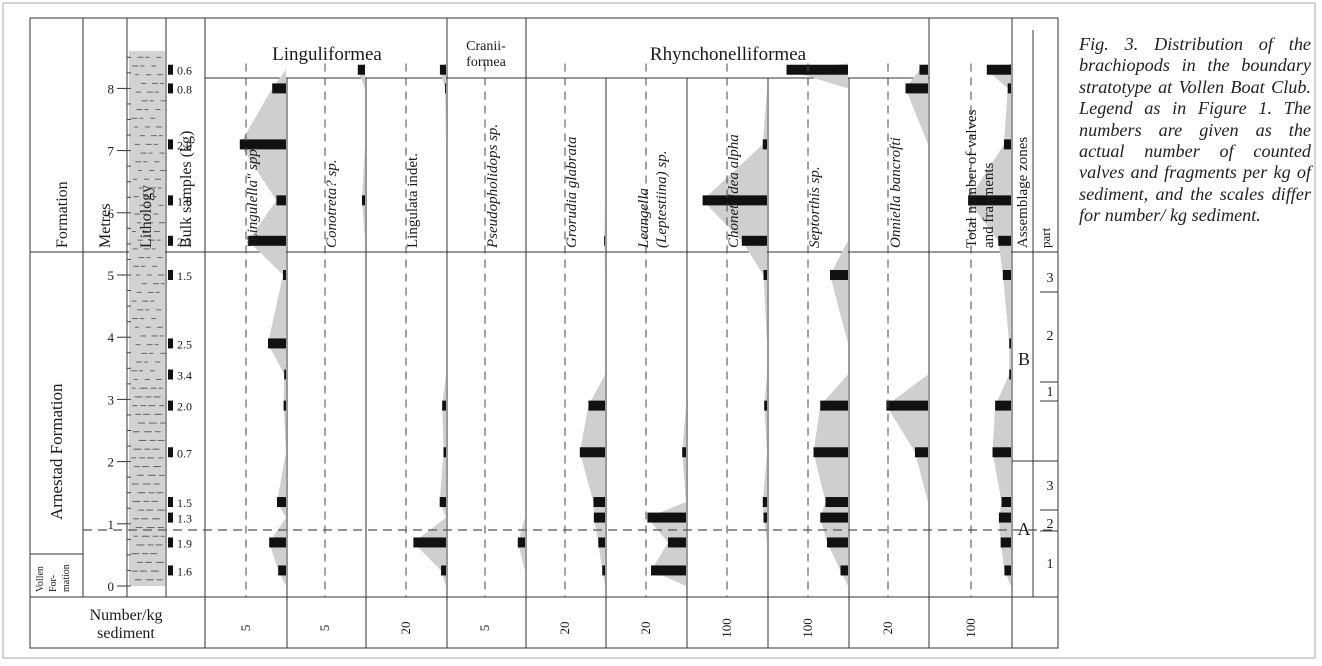  What do you see at coordinates (184, 571) in the screenshot?
I see `sample-kg: 1.6` at bounding box center [184, 571].